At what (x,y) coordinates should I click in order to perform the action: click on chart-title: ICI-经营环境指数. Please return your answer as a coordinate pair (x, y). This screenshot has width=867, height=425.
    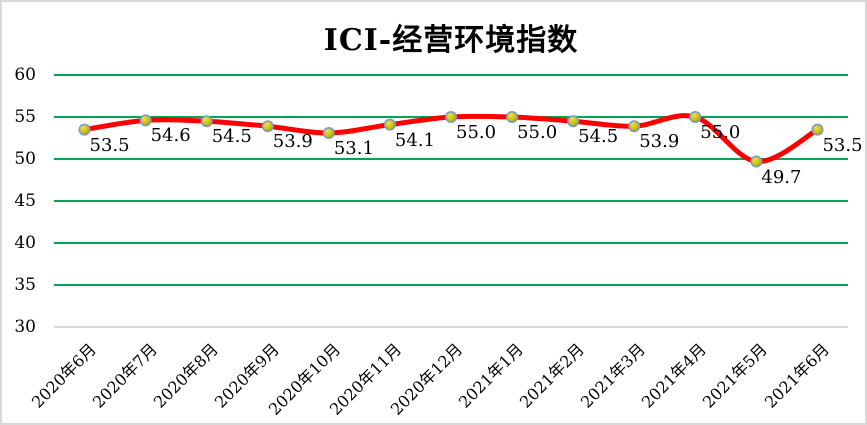
    Looking at the image, I should click on (451, 40).